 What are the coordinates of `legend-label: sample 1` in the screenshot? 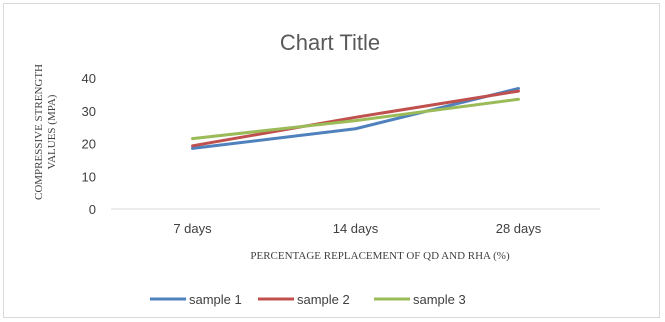 It's located at (215, 299).